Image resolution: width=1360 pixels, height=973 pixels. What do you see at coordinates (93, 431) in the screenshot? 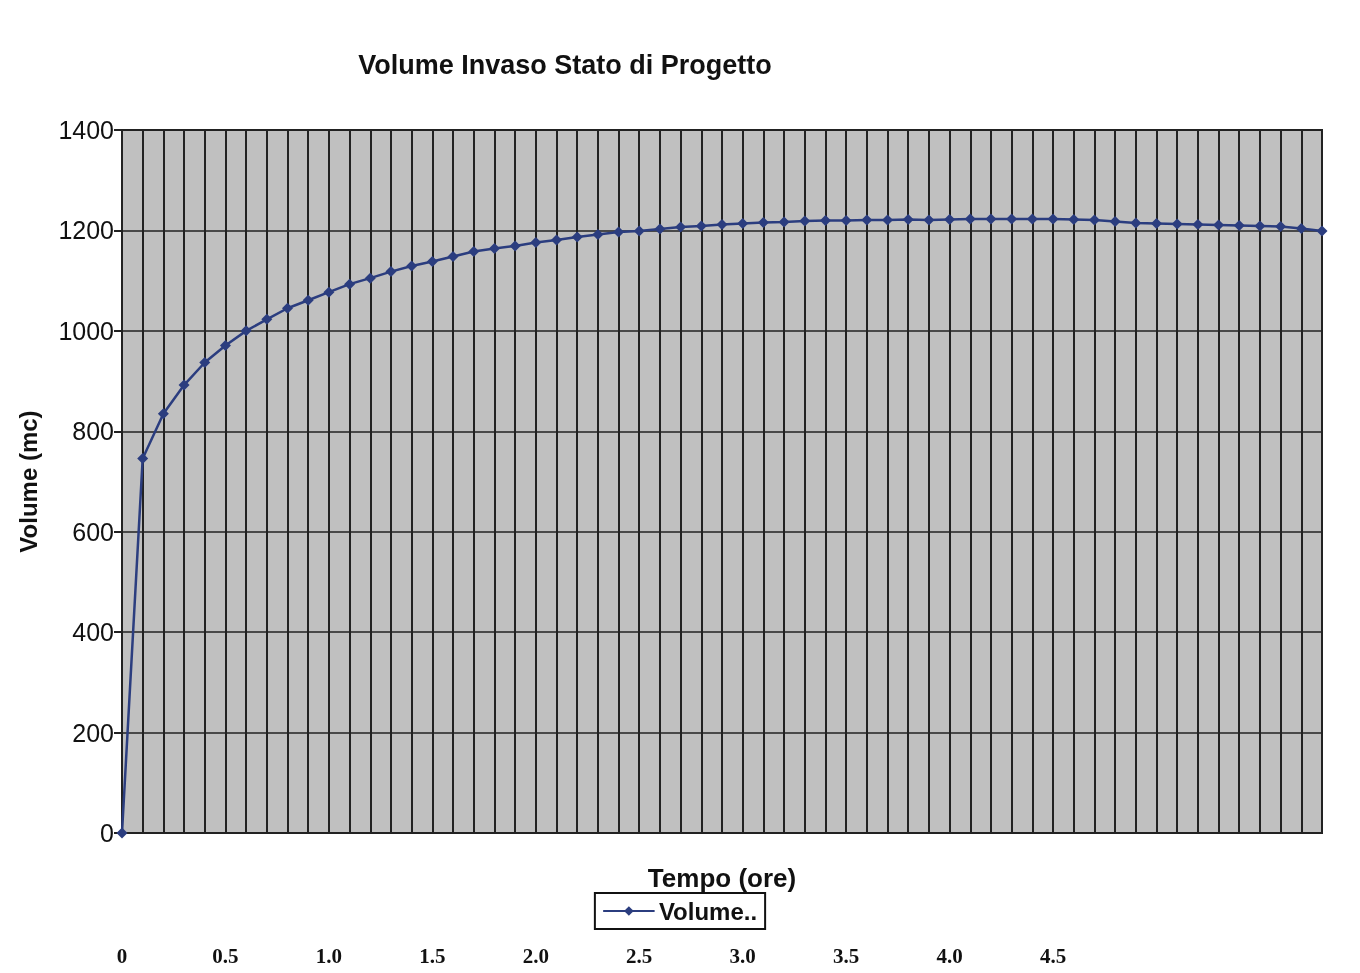
I see `y-tick-label: 800` at bounding box center [93, 431].